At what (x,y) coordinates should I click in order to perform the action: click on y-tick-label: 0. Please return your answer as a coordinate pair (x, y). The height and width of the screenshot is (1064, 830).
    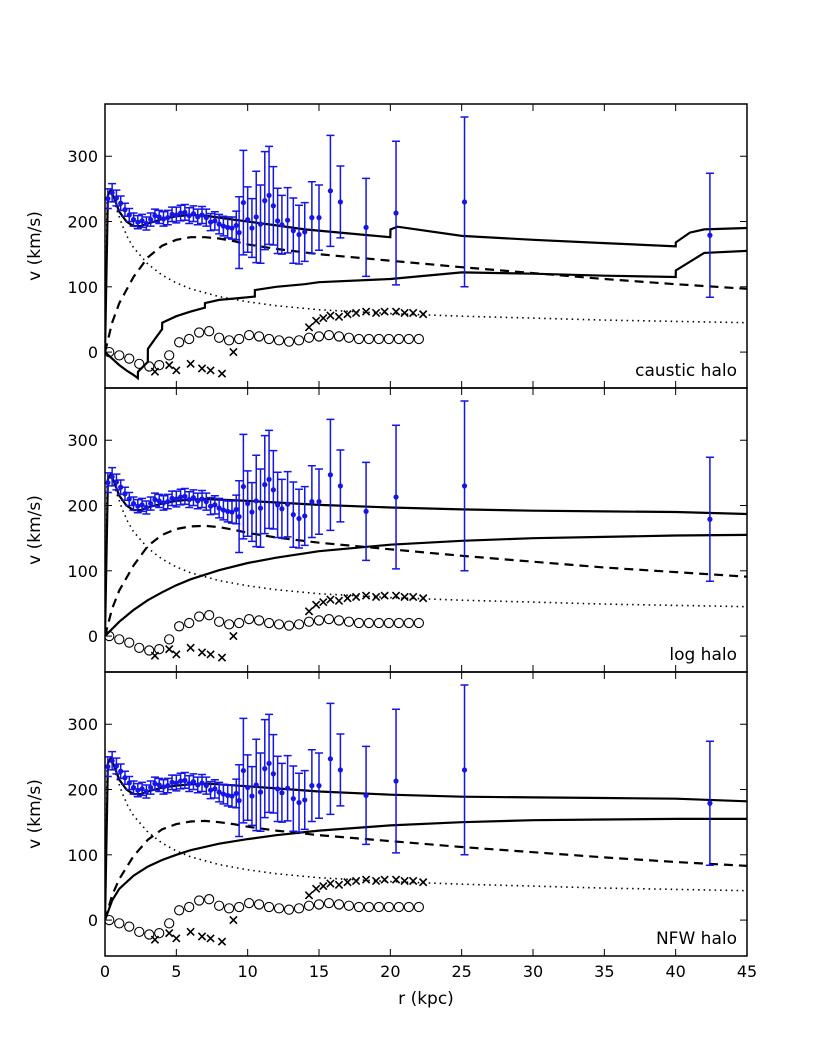
    Looking at the image, I should click on (93, 920).